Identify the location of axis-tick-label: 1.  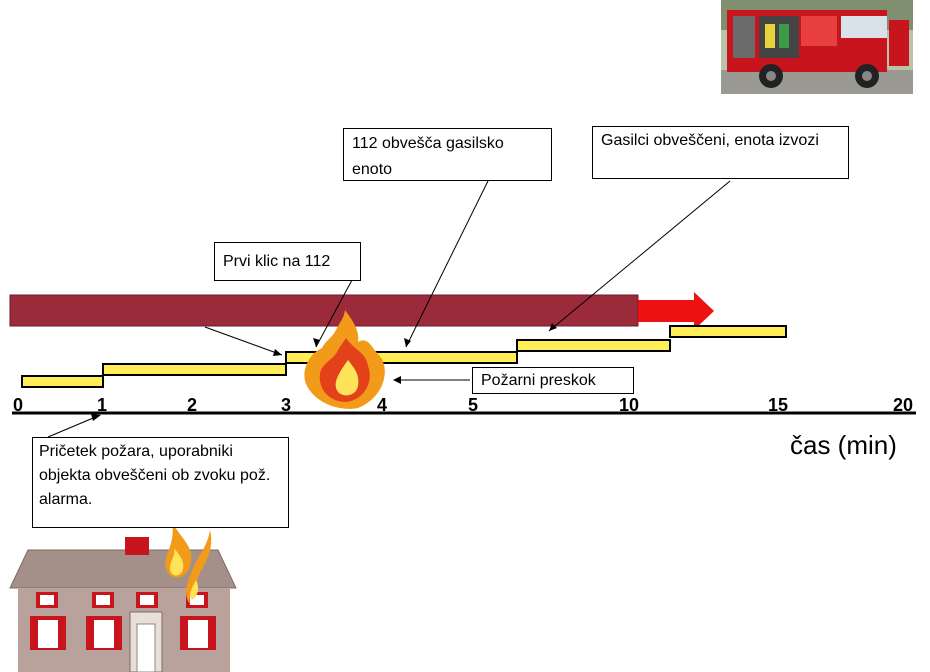
(102, 405).